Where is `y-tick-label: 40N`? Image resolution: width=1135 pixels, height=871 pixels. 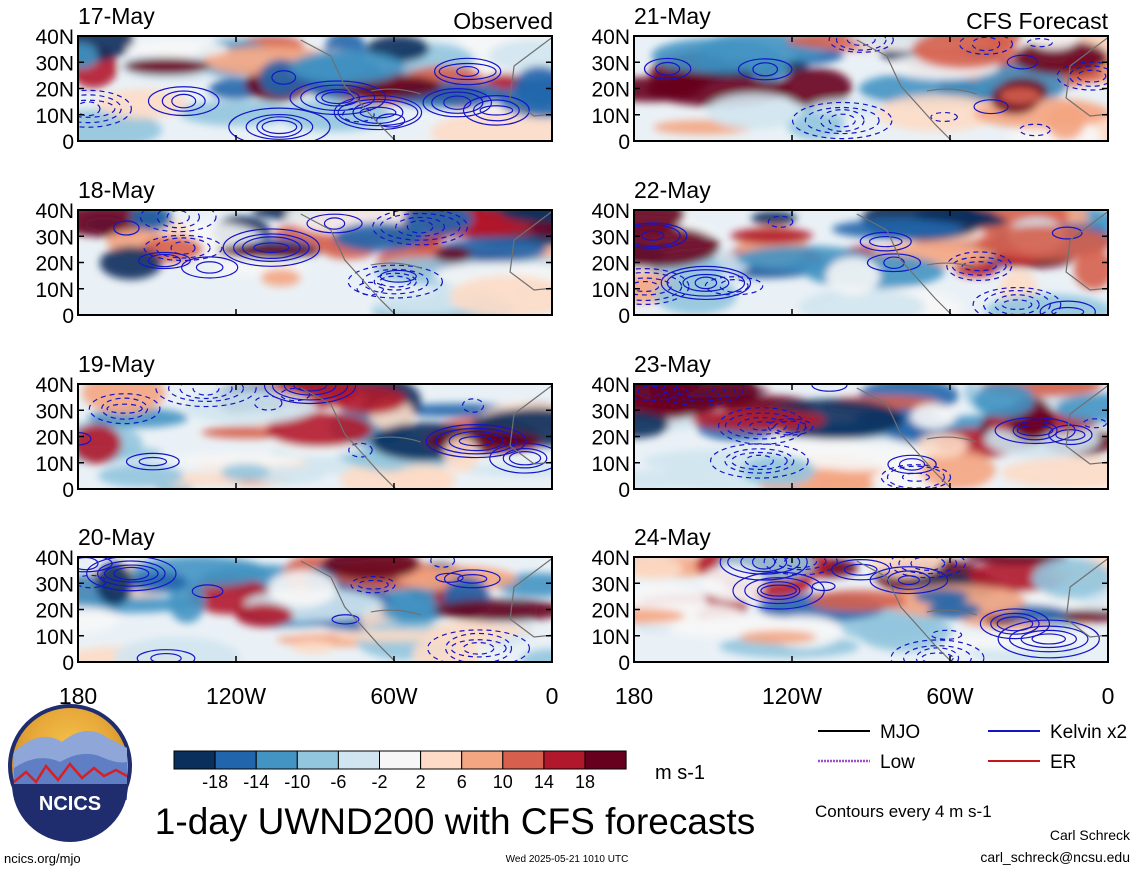 y-tick-label: 40N is located at coordinates (54, 37).